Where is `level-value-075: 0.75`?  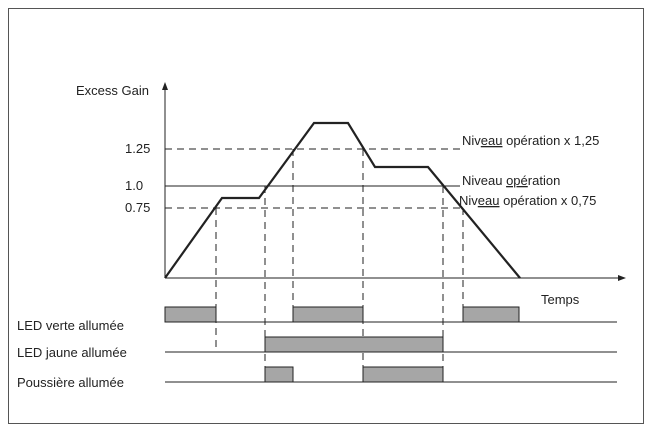 level-value-075: 0.75 is located at coordinates (137, 207).